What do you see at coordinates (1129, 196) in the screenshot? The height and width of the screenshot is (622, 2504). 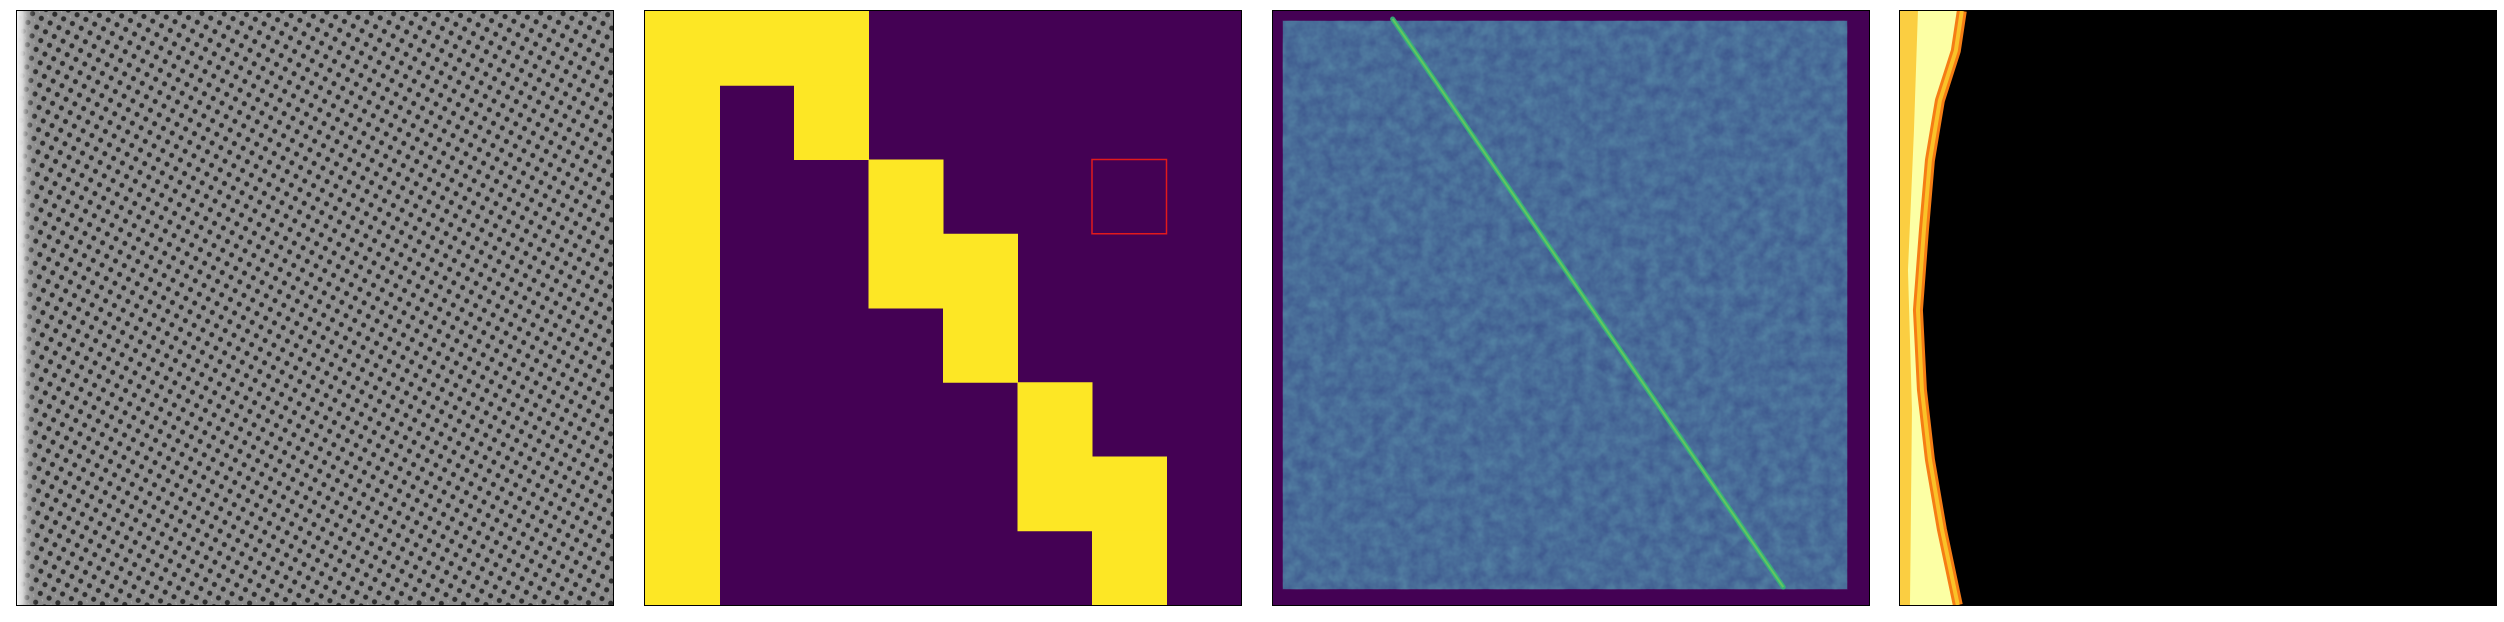 I see `highlight-box` at bounding box center [1129, 196].